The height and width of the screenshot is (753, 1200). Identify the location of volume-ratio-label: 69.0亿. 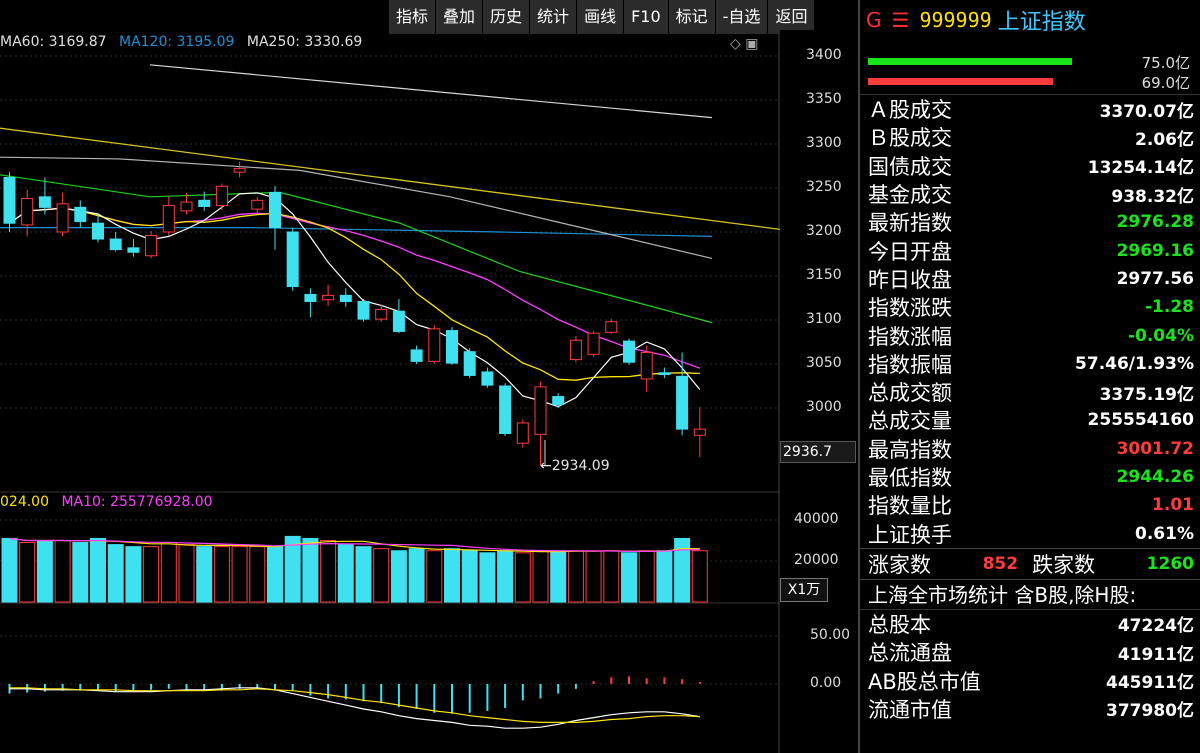
(1165, 83).